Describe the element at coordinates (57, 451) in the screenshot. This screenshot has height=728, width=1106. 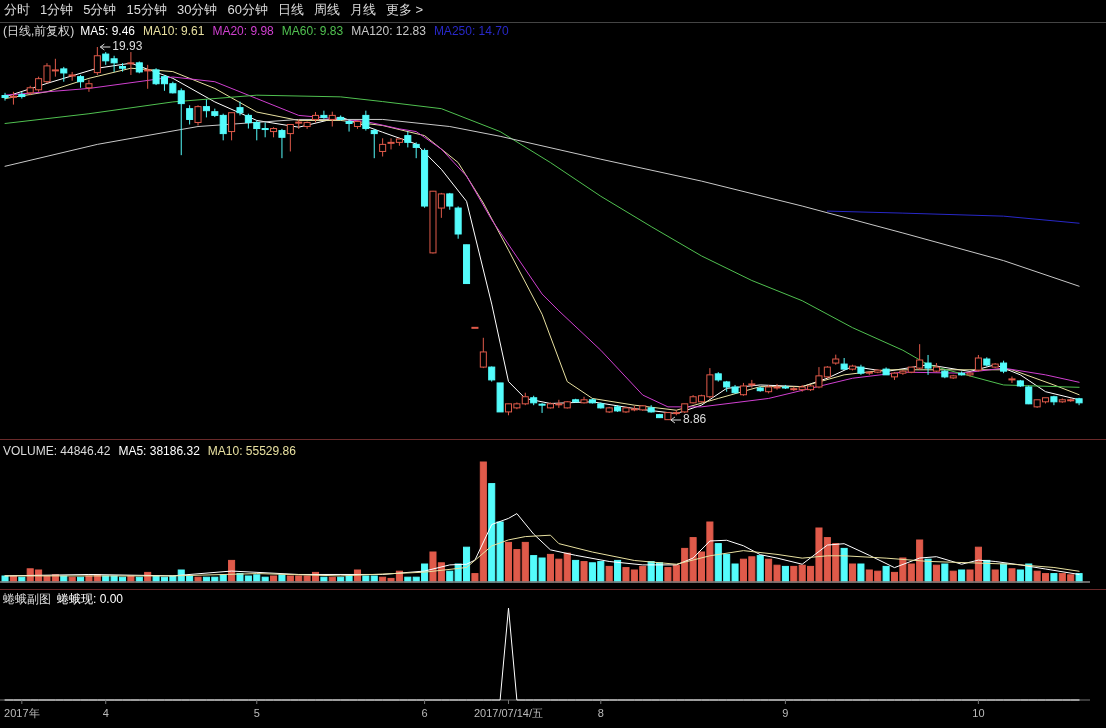
I see `text: VOLUME: 44846.42` at that location.